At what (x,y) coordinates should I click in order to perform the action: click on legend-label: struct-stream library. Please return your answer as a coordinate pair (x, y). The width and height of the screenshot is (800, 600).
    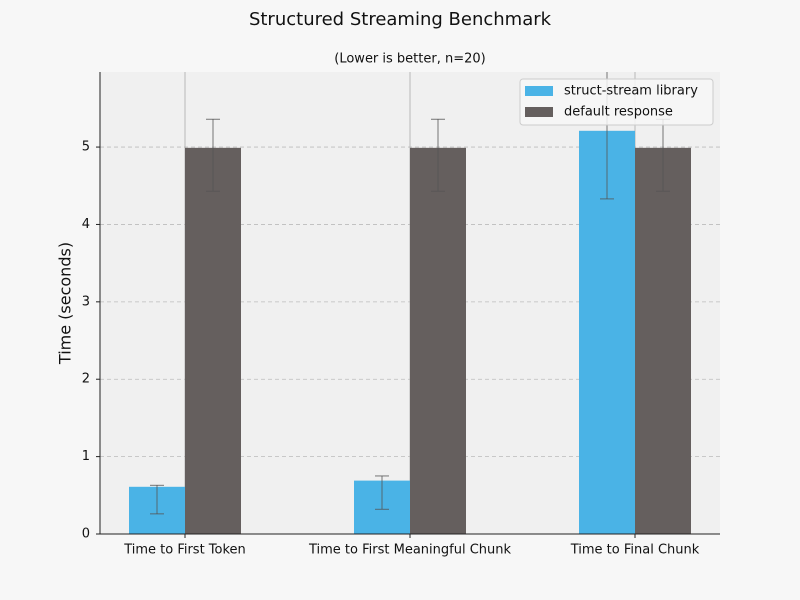
    Looking at the image, I should click on (631, 91).